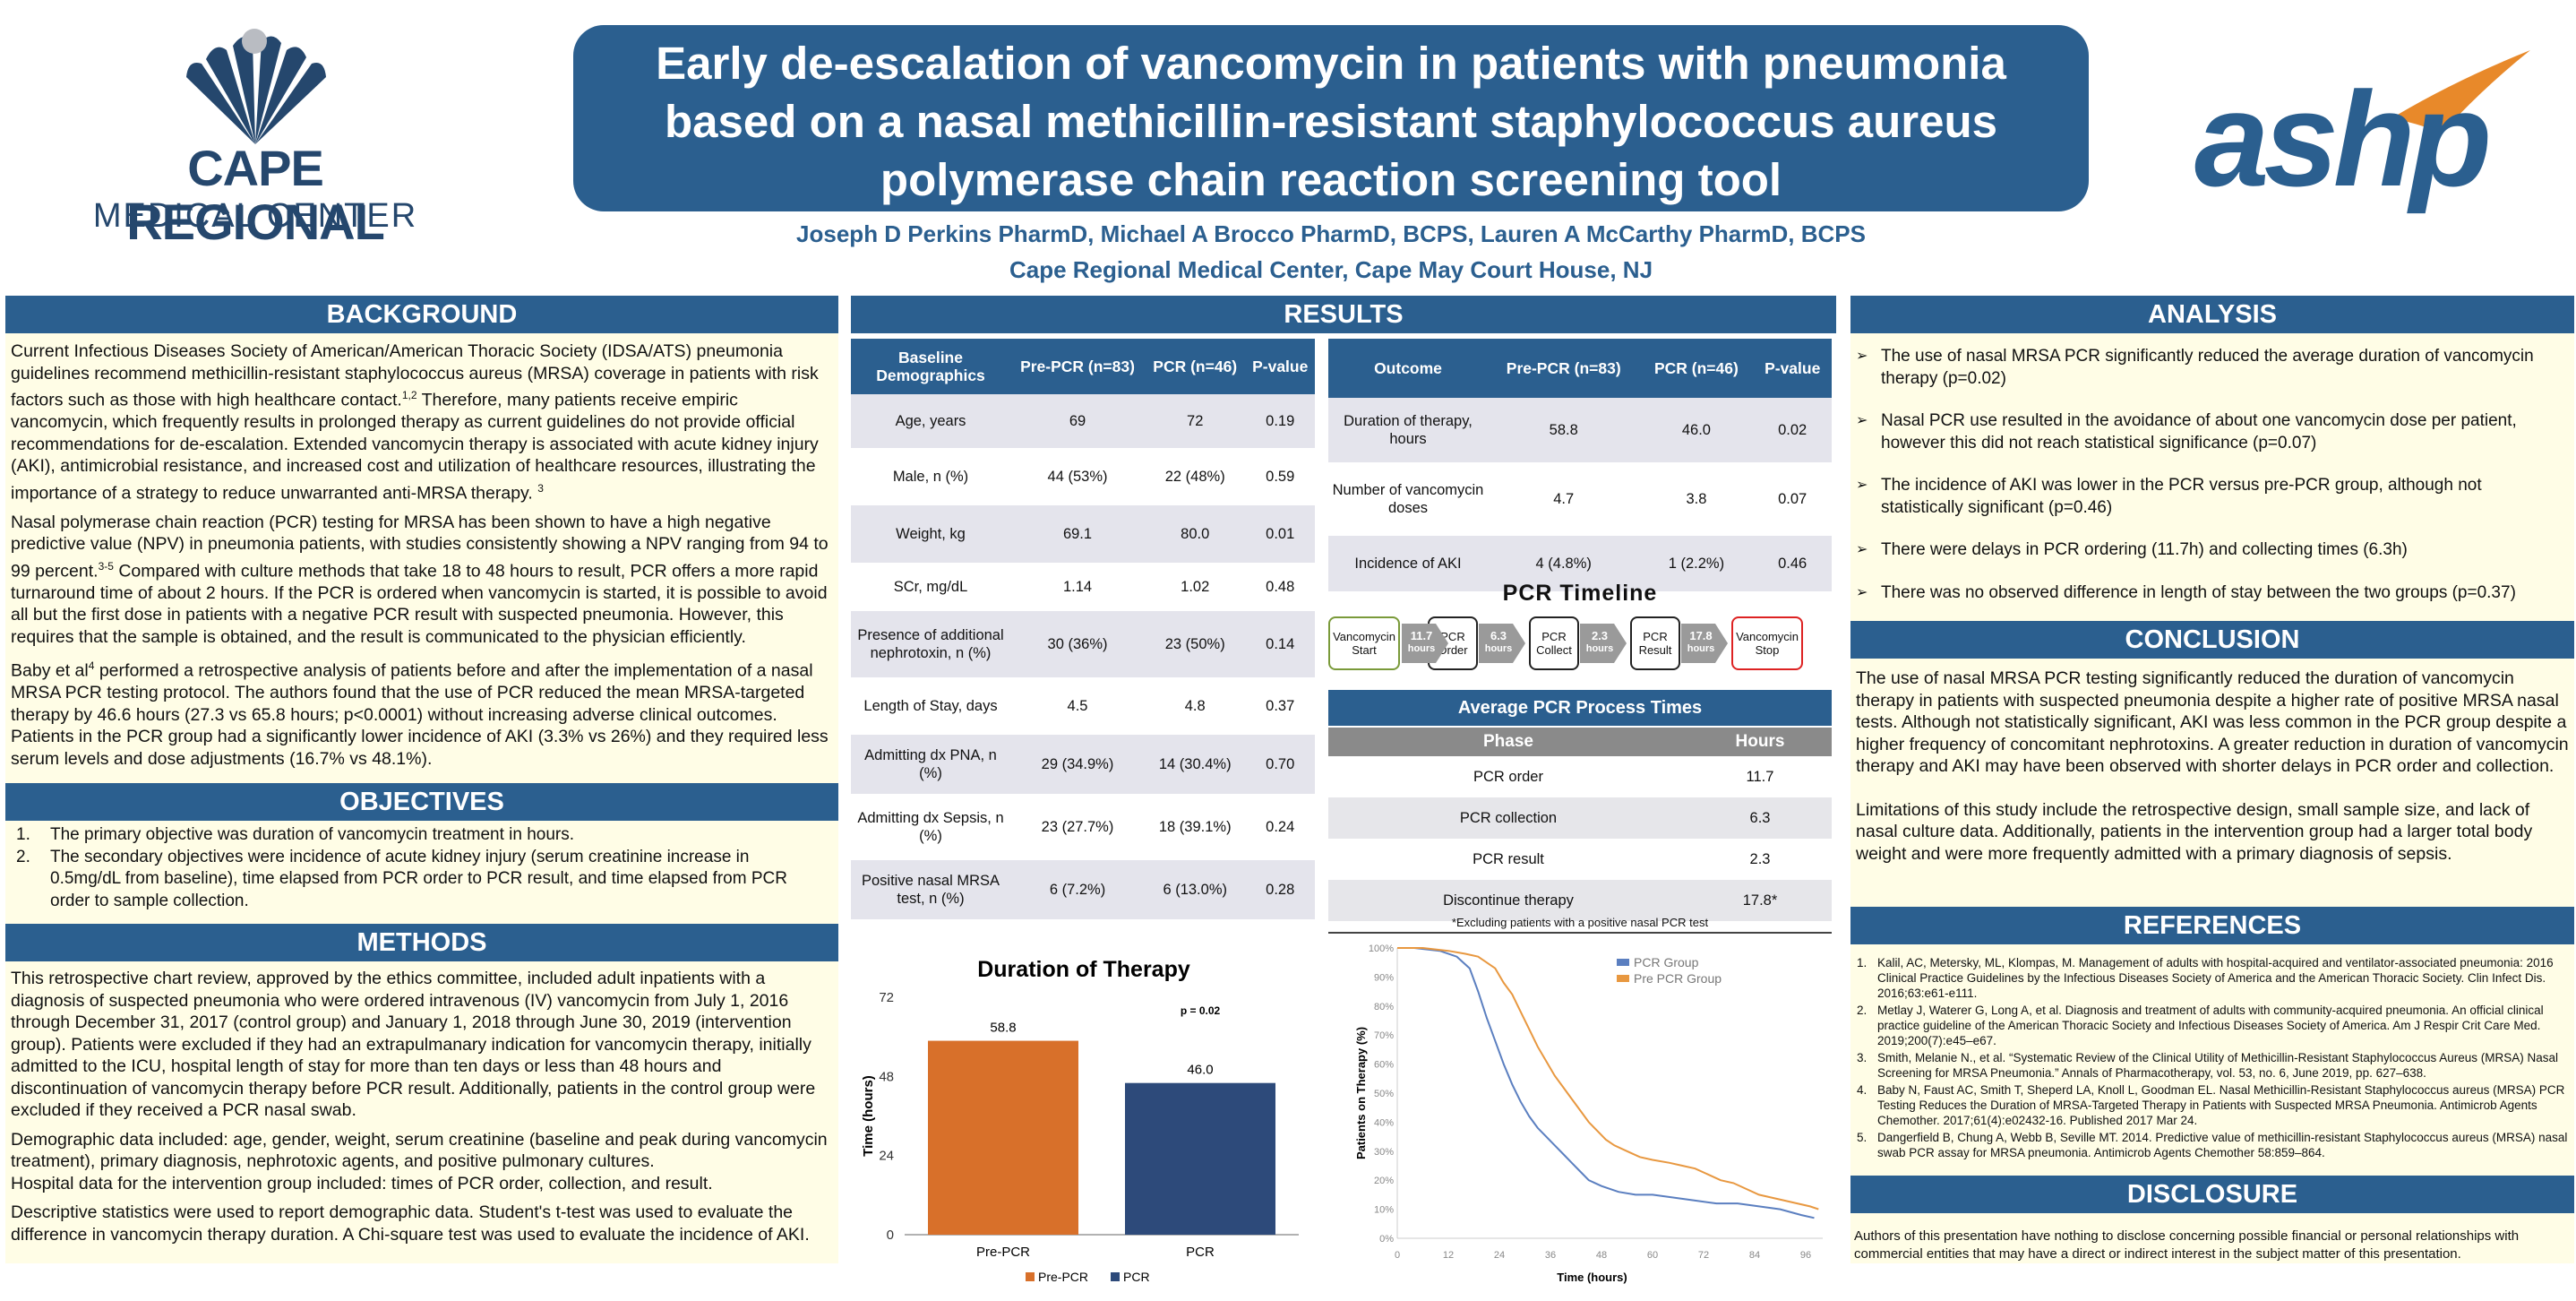 Image resolution: width=2576 pixels, height=1301 pixels. Describe the element at coordinates (1760, 900) in the screenshot. I see `table-cell: 17.8*` at that location.